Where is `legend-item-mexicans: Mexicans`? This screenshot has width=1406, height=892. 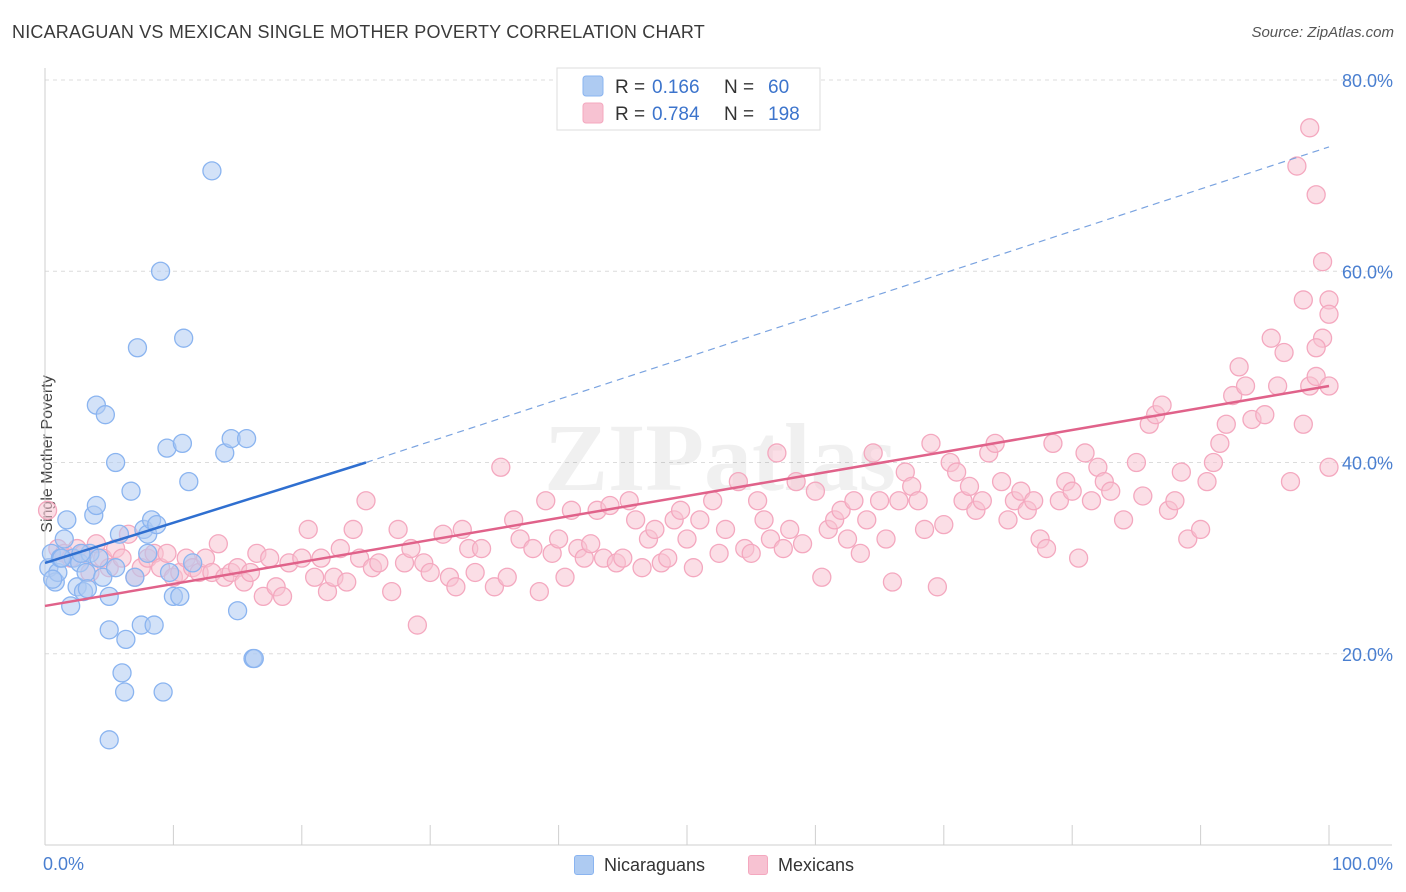
legend-item-mexicans: Mexicans is located at coordinates (801, 865).